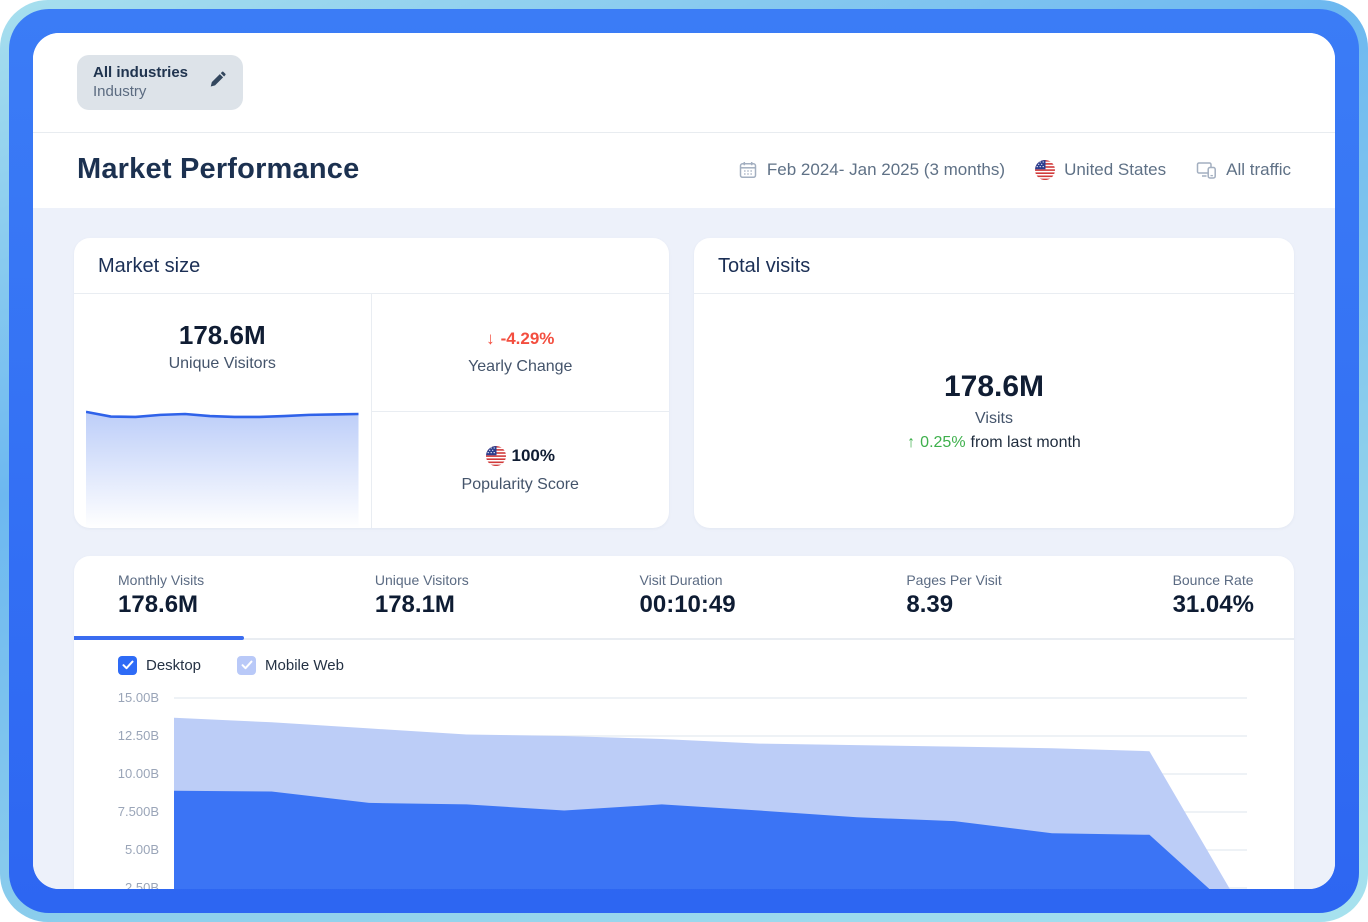 This screenshot has width=1368, height=922. I want to click on traffic-text: All traffic, so click(1258, 169).